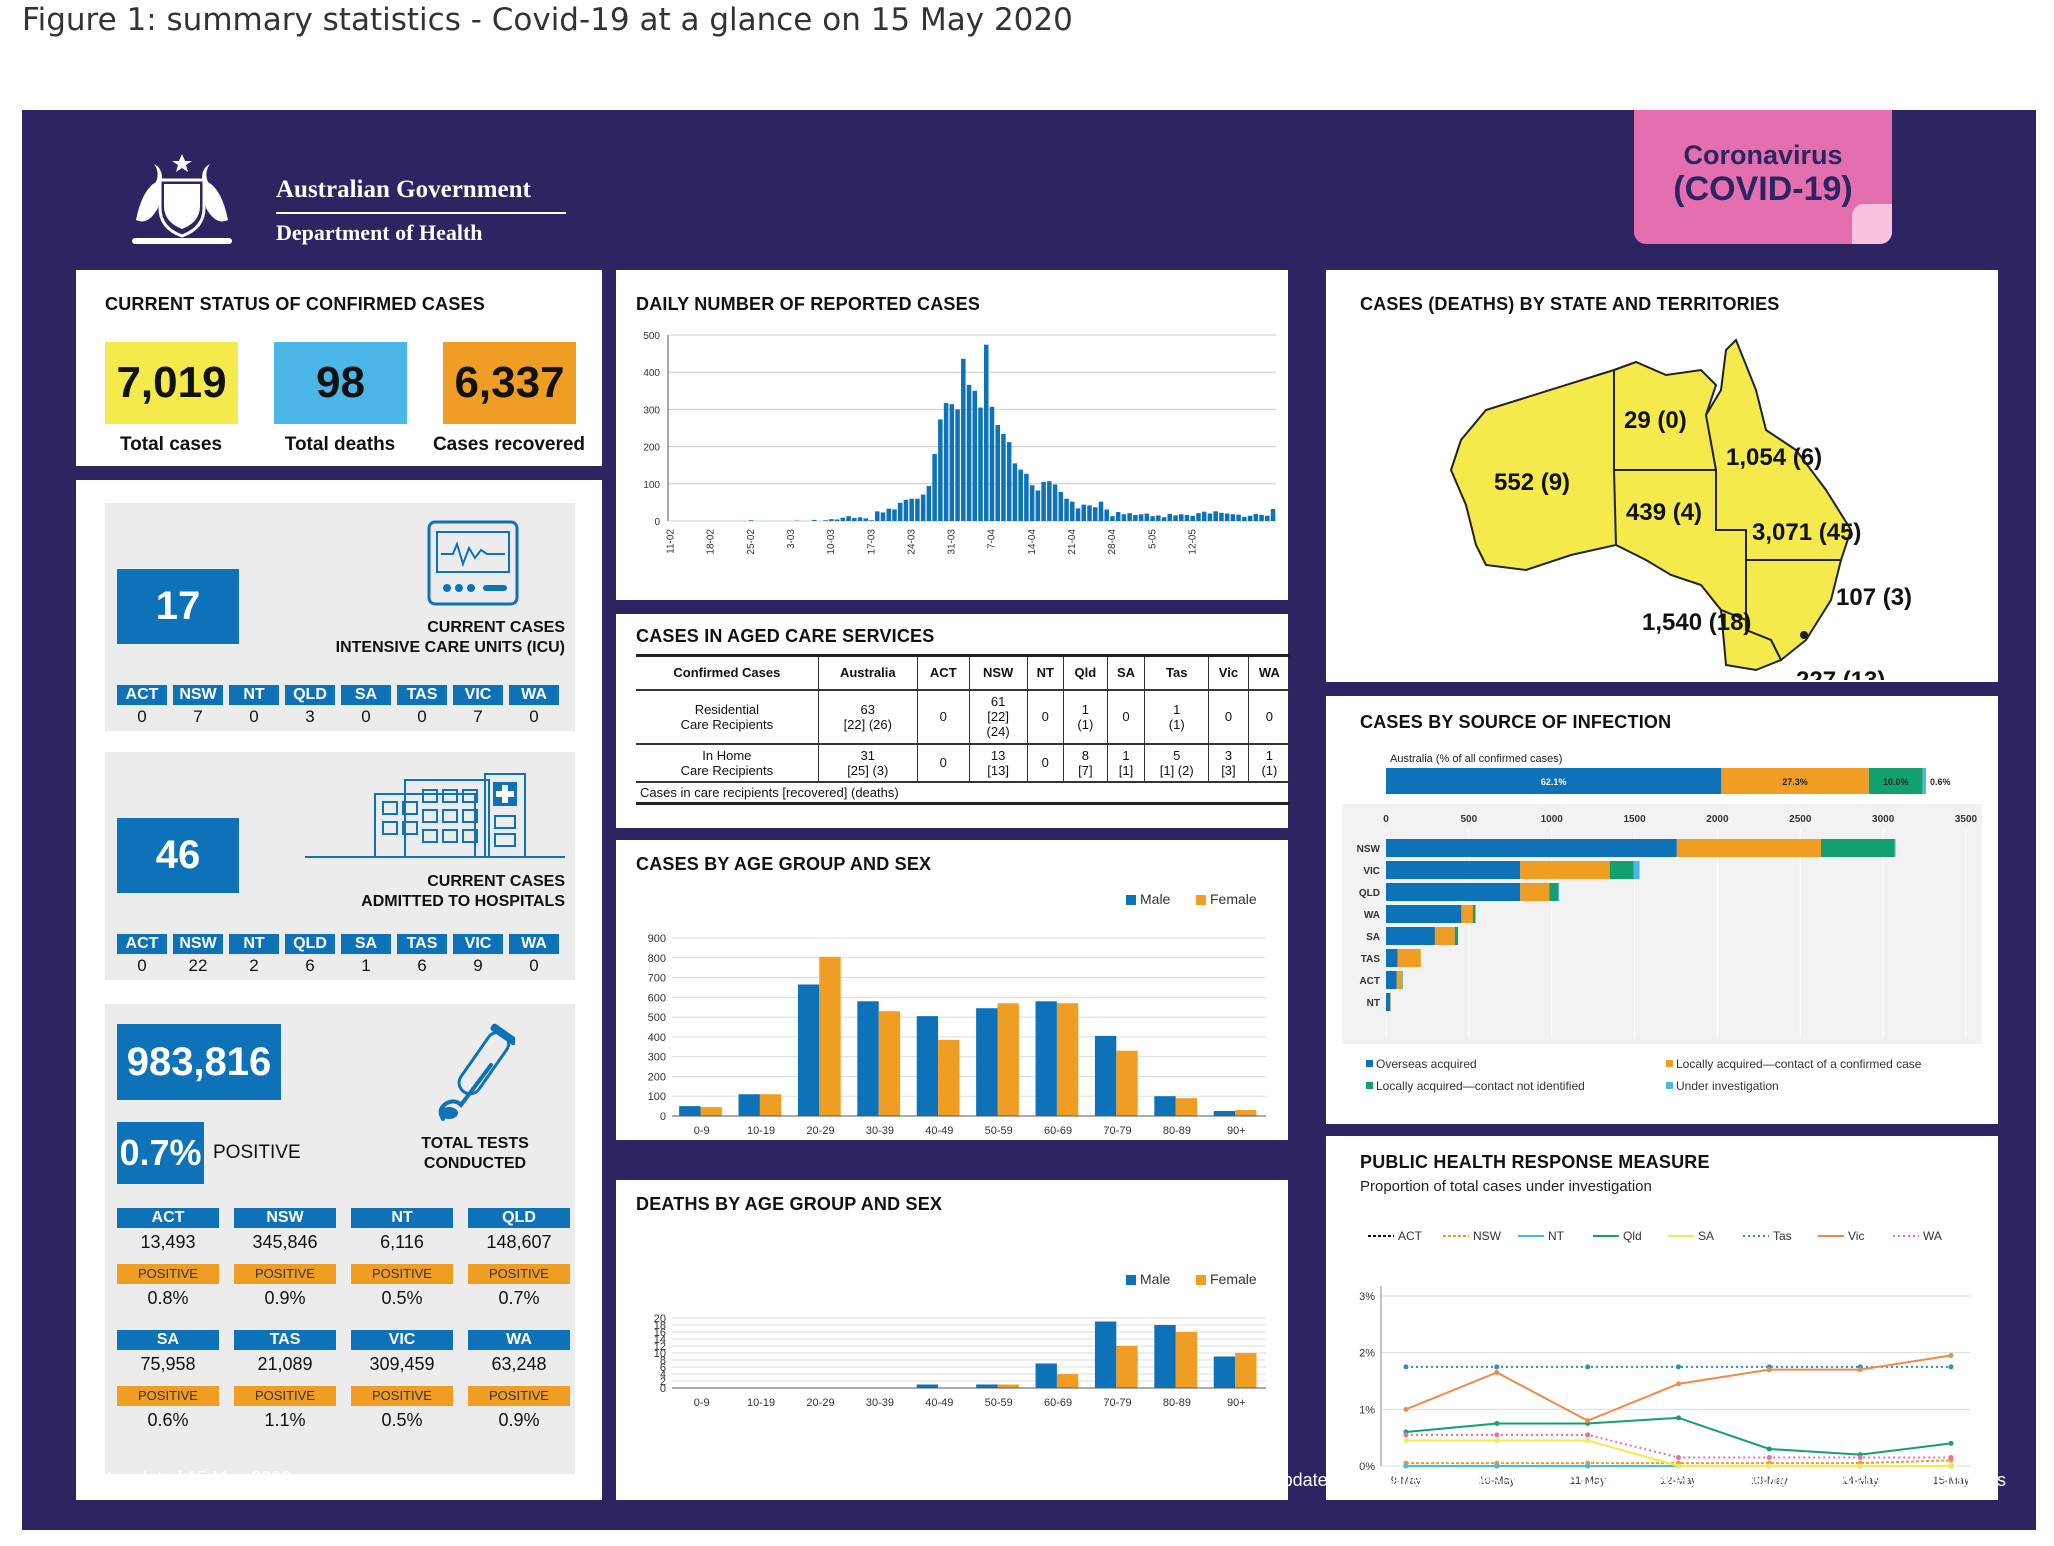  What do you see at coordinates (663, 1375) in the screenshot?
I see `age-ytick: 4` at bounding box center [663, 1375].